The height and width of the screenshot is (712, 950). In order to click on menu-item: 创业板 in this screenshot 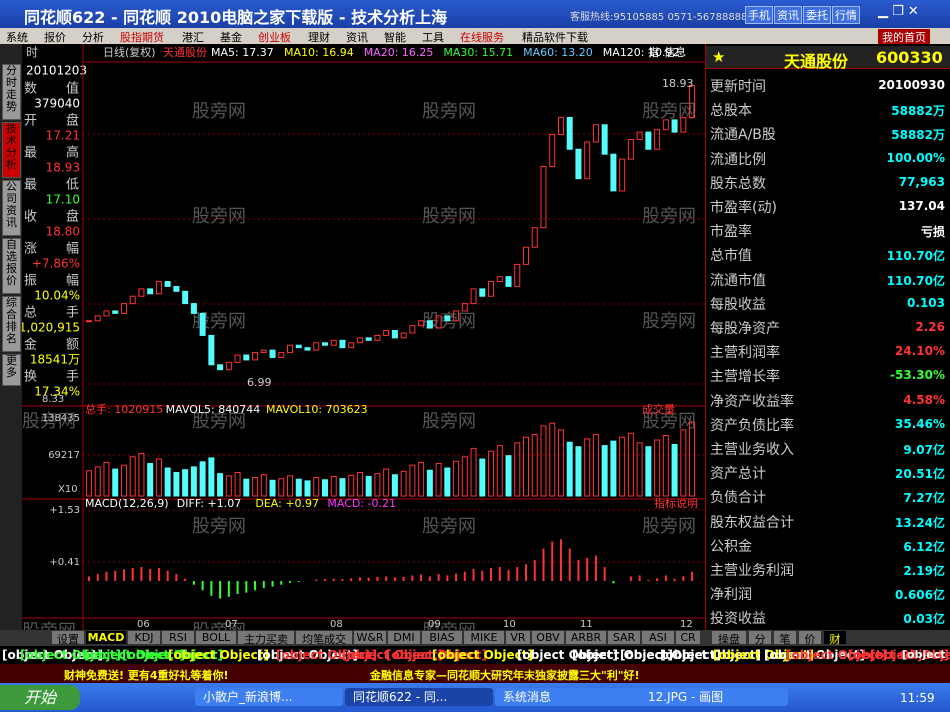, I will do `click(274, 37)`.